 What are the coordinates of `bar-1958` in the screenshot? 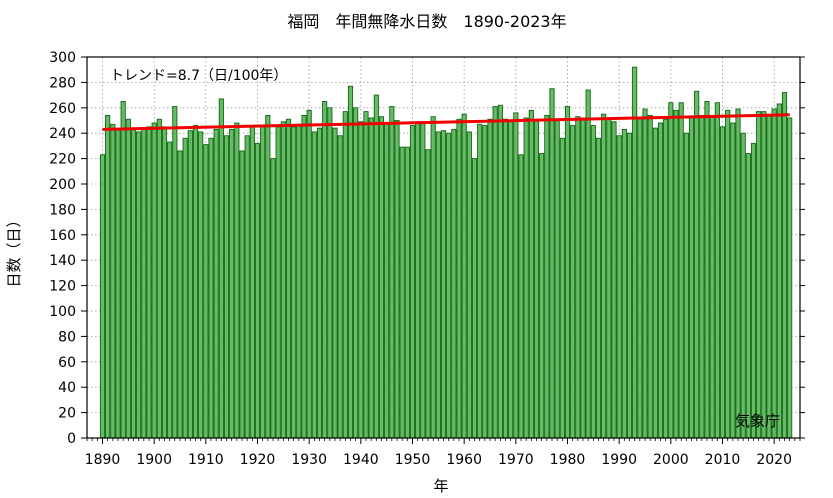 It's located at (454, 283).